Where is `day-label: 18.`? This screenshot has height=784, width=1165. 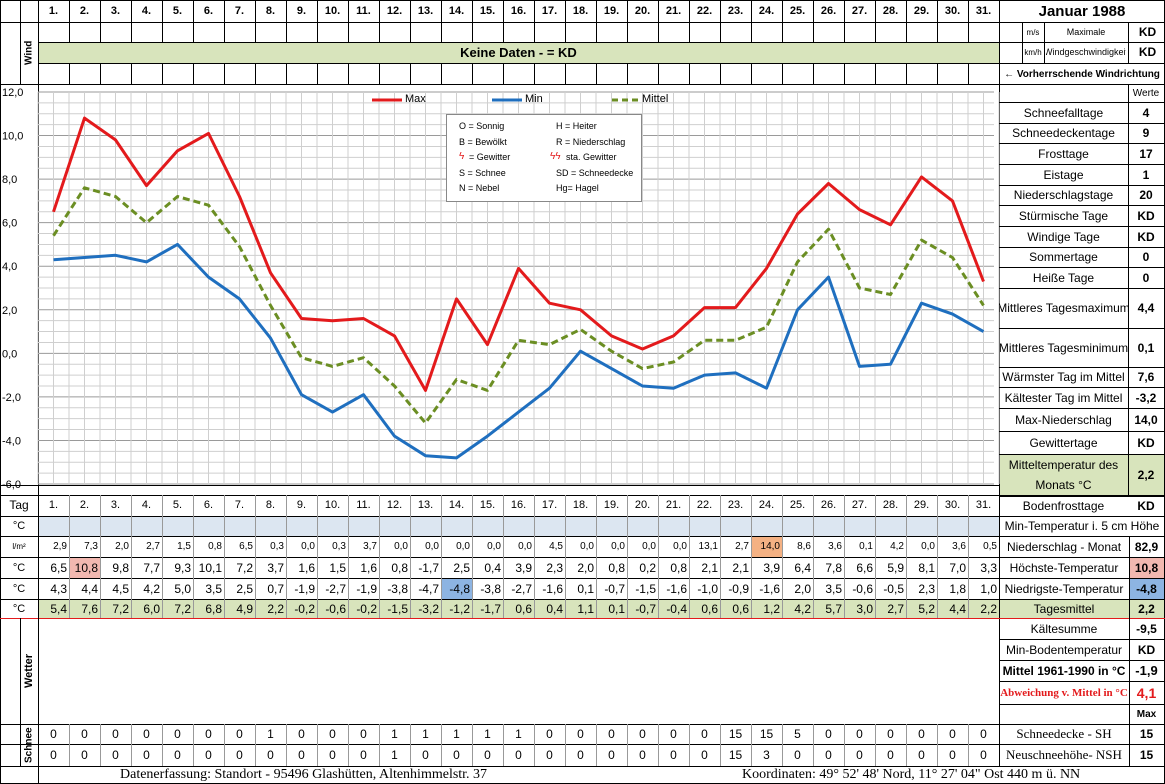 day-label: 18. is located at coordinates (580, 505).